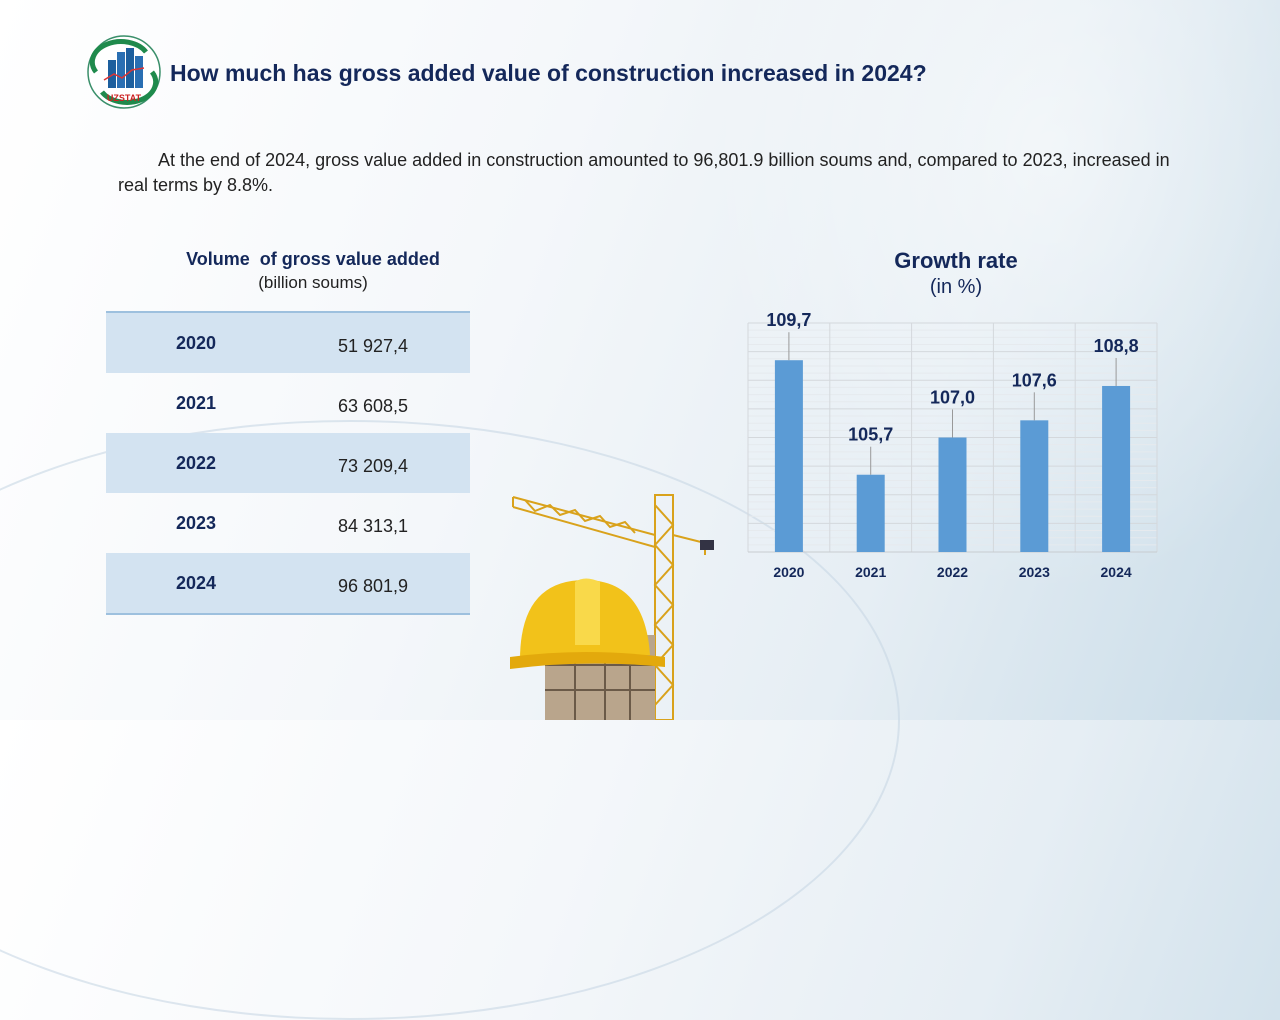 This screenshot has height=1020, width=1280. What do you see at coordinates (1116, 572) in the screenshot?
I see `x-tick-label: 2024` at bounding box center [1116, 572].